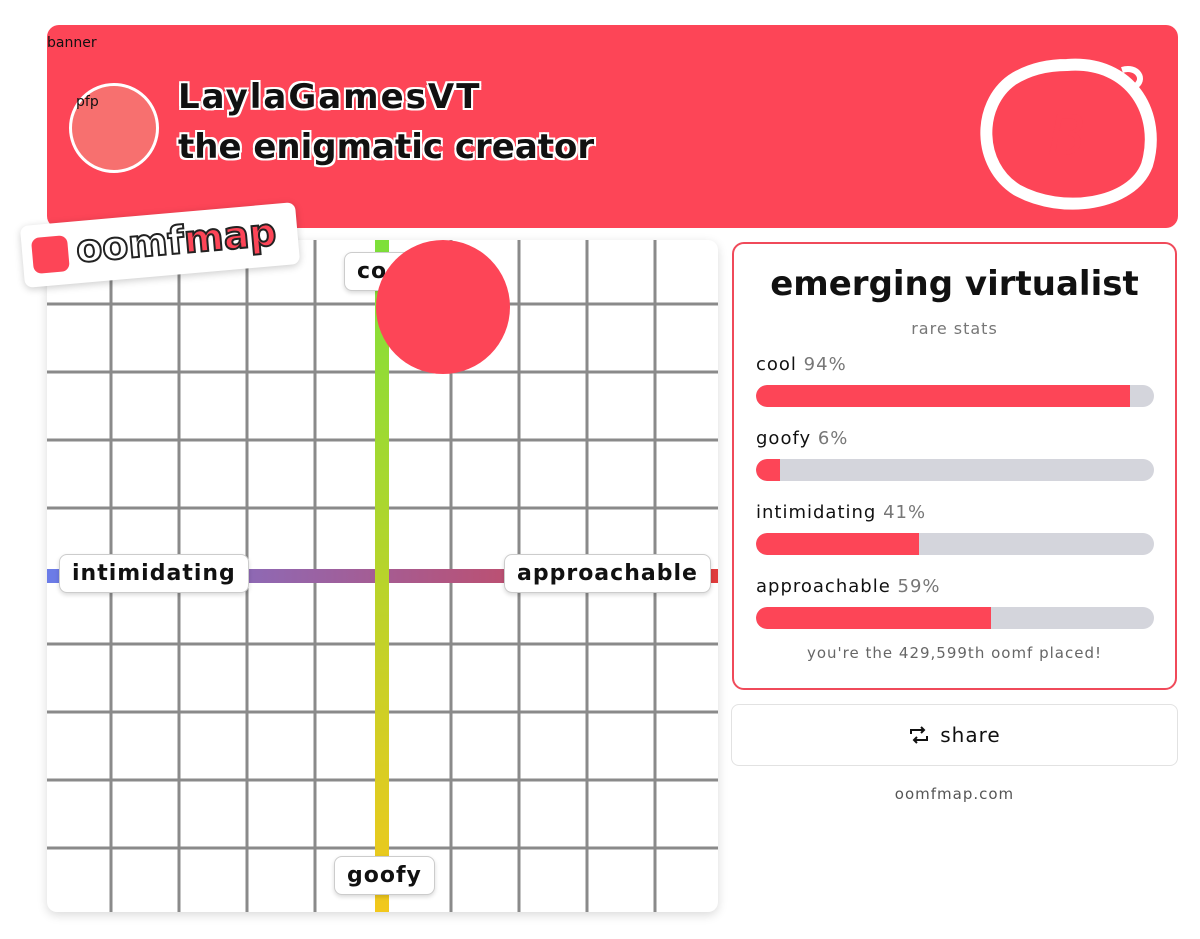  I want to click on axis-bottom-label: goofy, so click(384, 875).